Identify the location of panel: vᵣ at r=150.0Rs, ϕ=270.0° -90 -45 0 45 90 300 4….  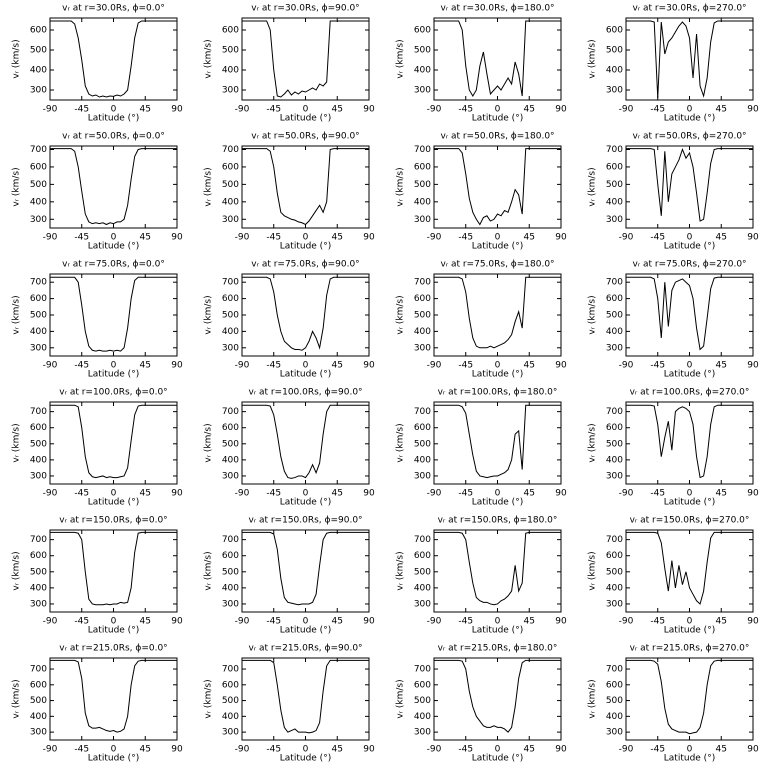
(673, 576).